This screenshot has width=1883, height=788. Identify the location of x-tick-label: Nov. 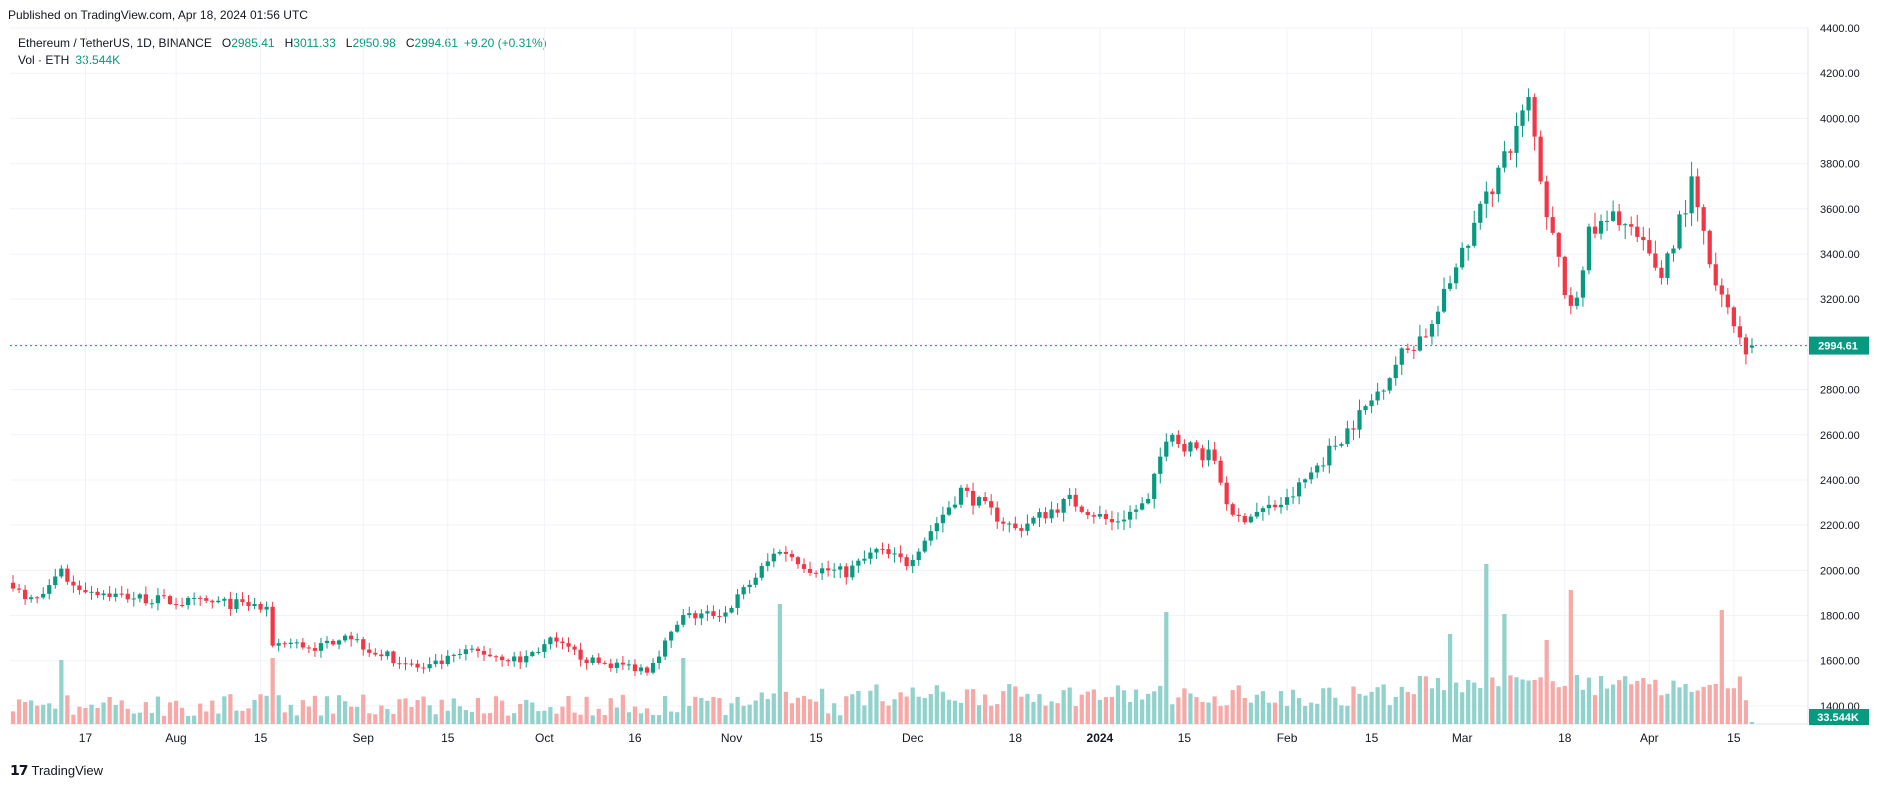
(731, 738).